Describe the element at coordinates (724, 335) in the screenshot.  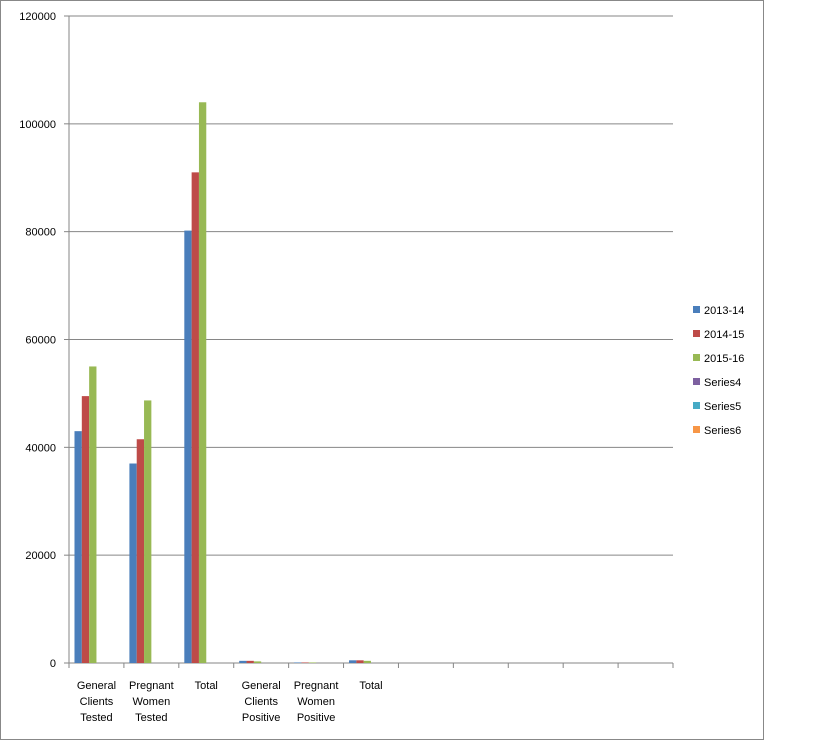
I see `legend-label: 2014-15` at that location.